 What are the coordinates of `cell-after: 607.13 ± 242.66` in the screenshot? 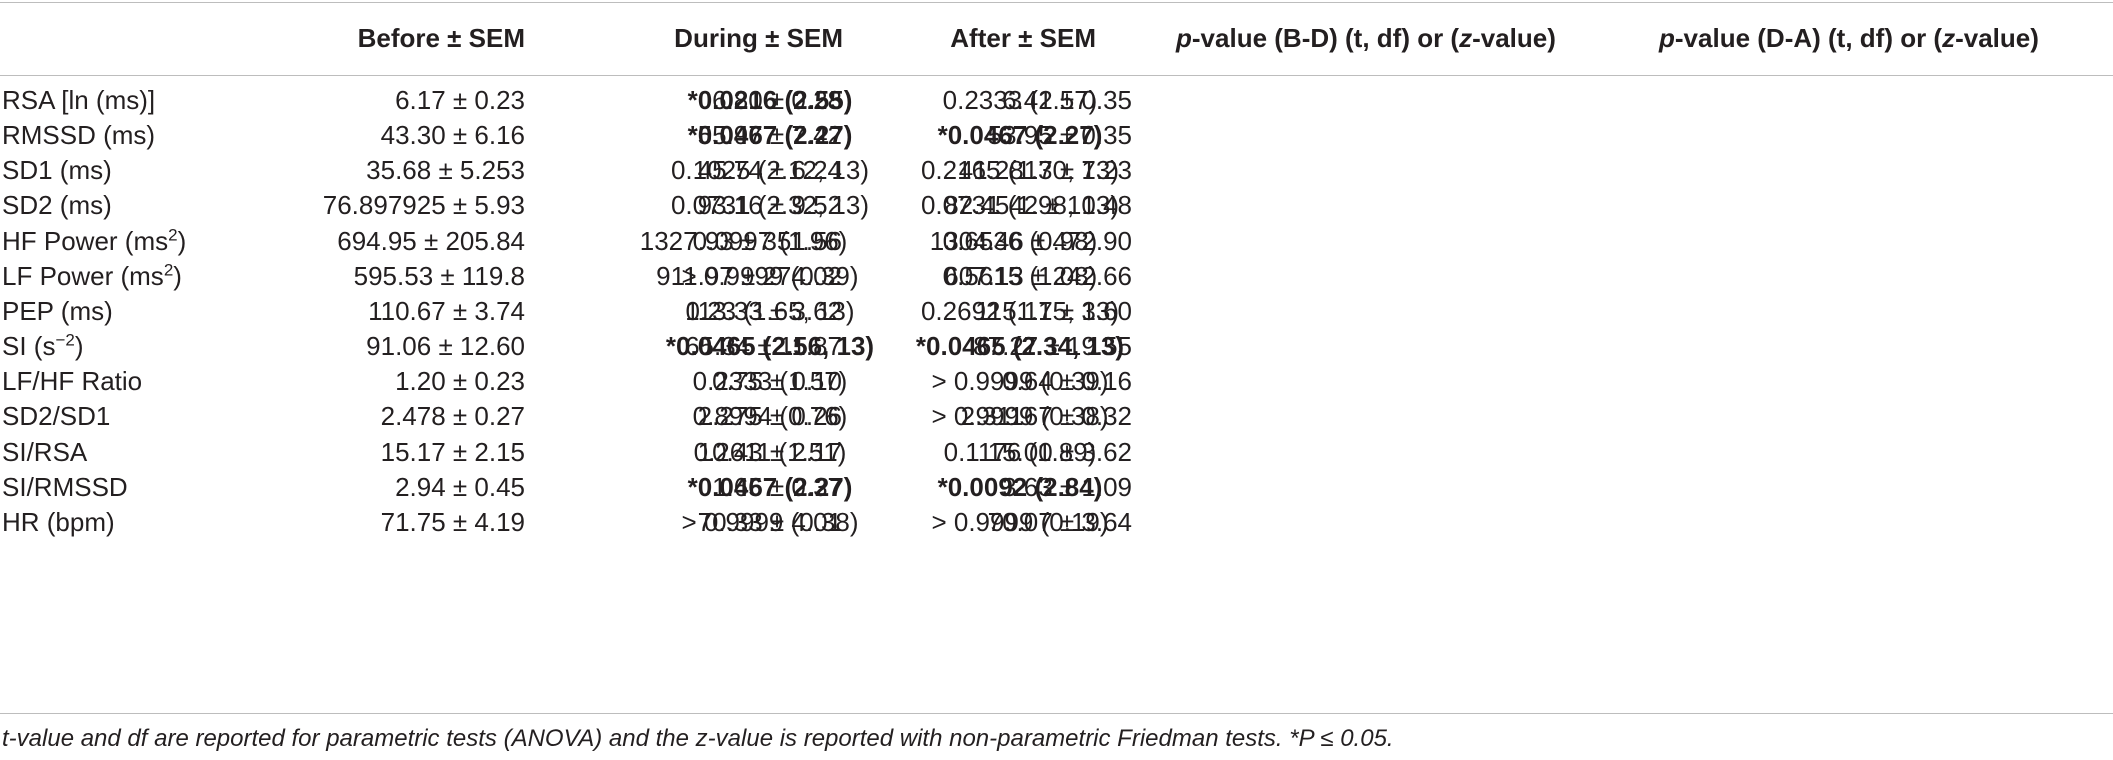 It's located at (1038, 276).